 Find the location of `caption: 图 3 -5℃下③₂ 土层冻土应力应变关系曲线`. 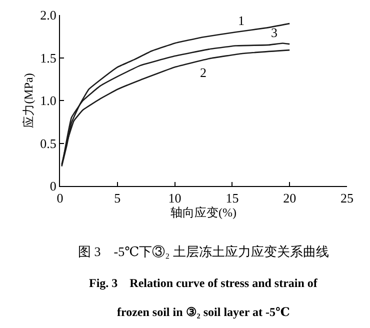

caption: 图 3 -5℃下③₂ 土层冻土应力应变关系曲线 is located at coordinates (203, 251).